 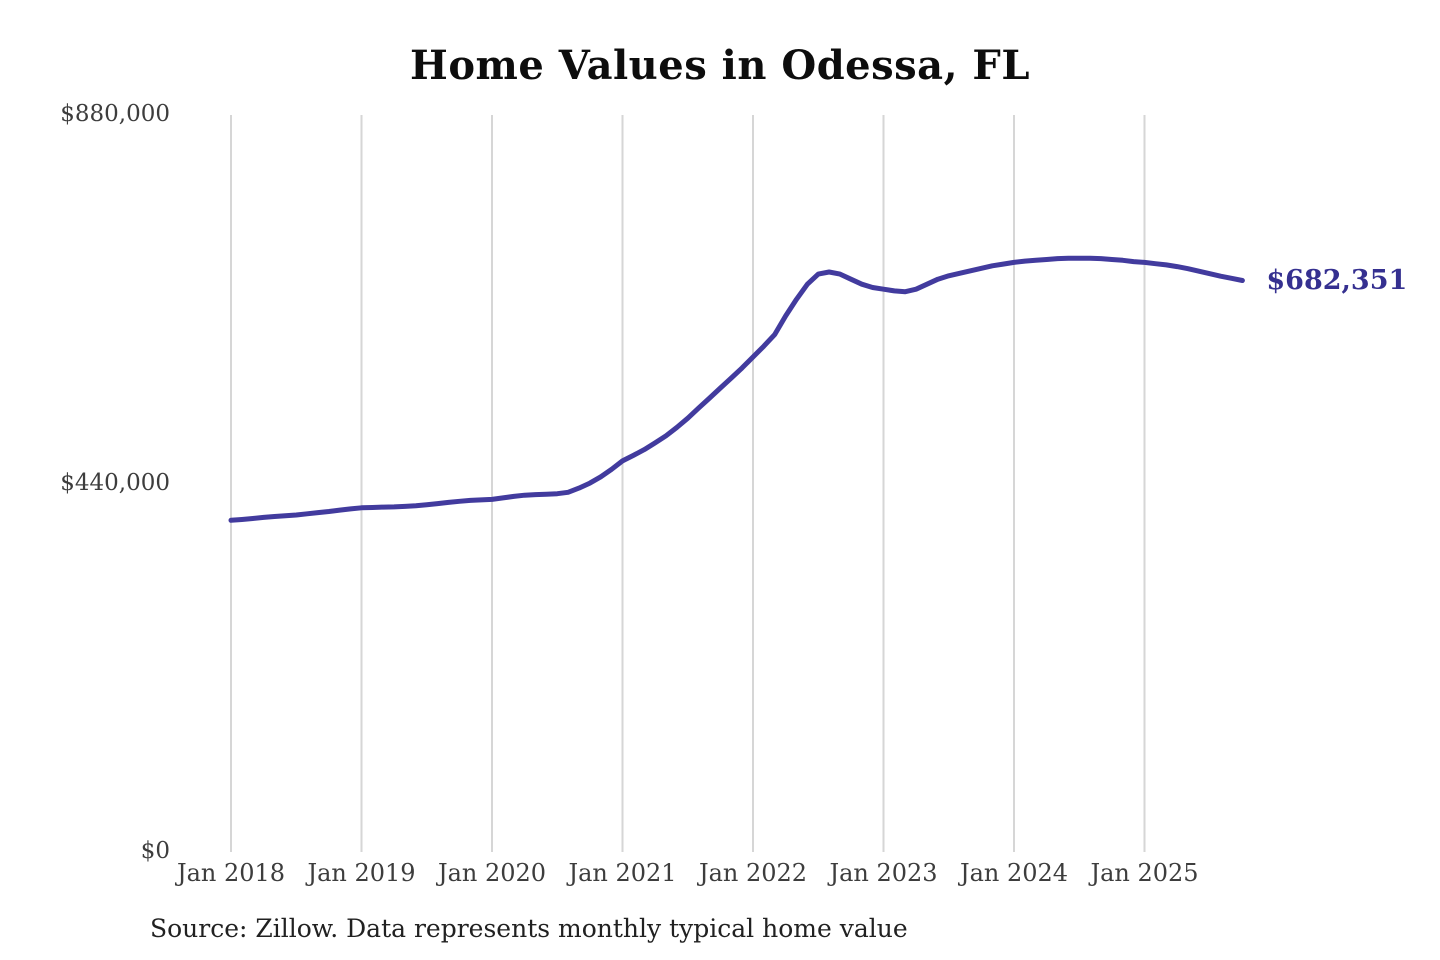 I want to click on x-tick-label: Jan 2025, so click(x=1144, y=873).